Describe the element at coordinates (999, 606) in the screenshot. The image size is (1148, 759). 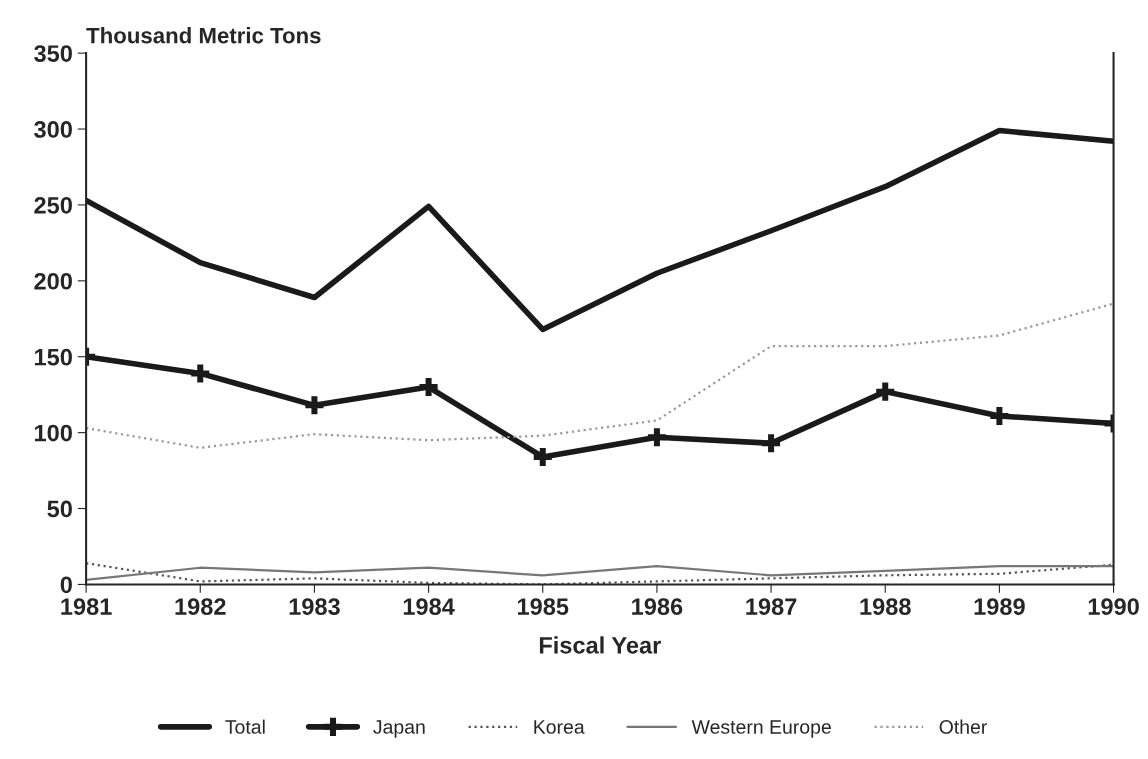
I see `x-tick-label: 1989` at that location.